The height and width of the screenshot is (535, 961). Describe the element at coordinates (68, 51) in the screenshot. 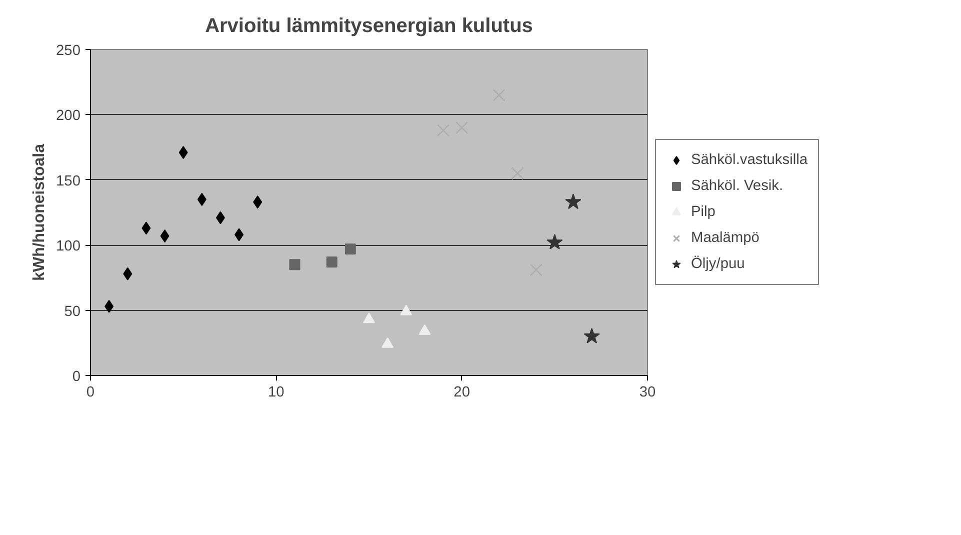

I see `y-tick-label: 250` at that location.